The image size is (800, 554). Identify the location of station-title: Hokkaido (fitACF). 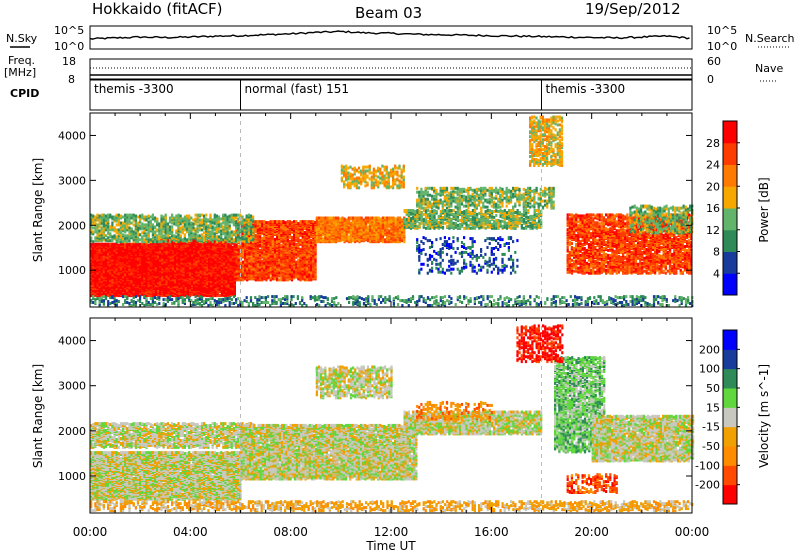
(157, 9).